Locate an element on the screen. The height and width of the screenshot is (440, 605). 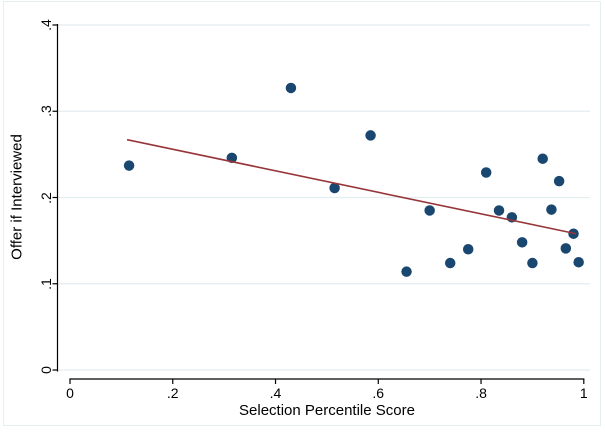
x-tick-label: .8 is located at coordinates (481, 393).